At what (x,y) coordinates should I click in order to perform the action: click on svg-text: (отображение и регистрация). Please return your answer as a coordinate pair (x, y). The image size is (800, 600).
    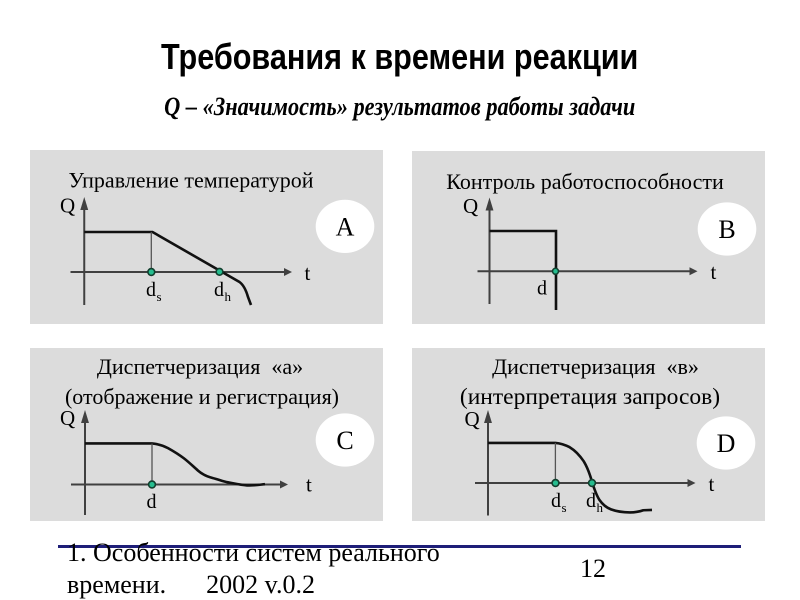
    Looking at the image, I should click on (202, 396).